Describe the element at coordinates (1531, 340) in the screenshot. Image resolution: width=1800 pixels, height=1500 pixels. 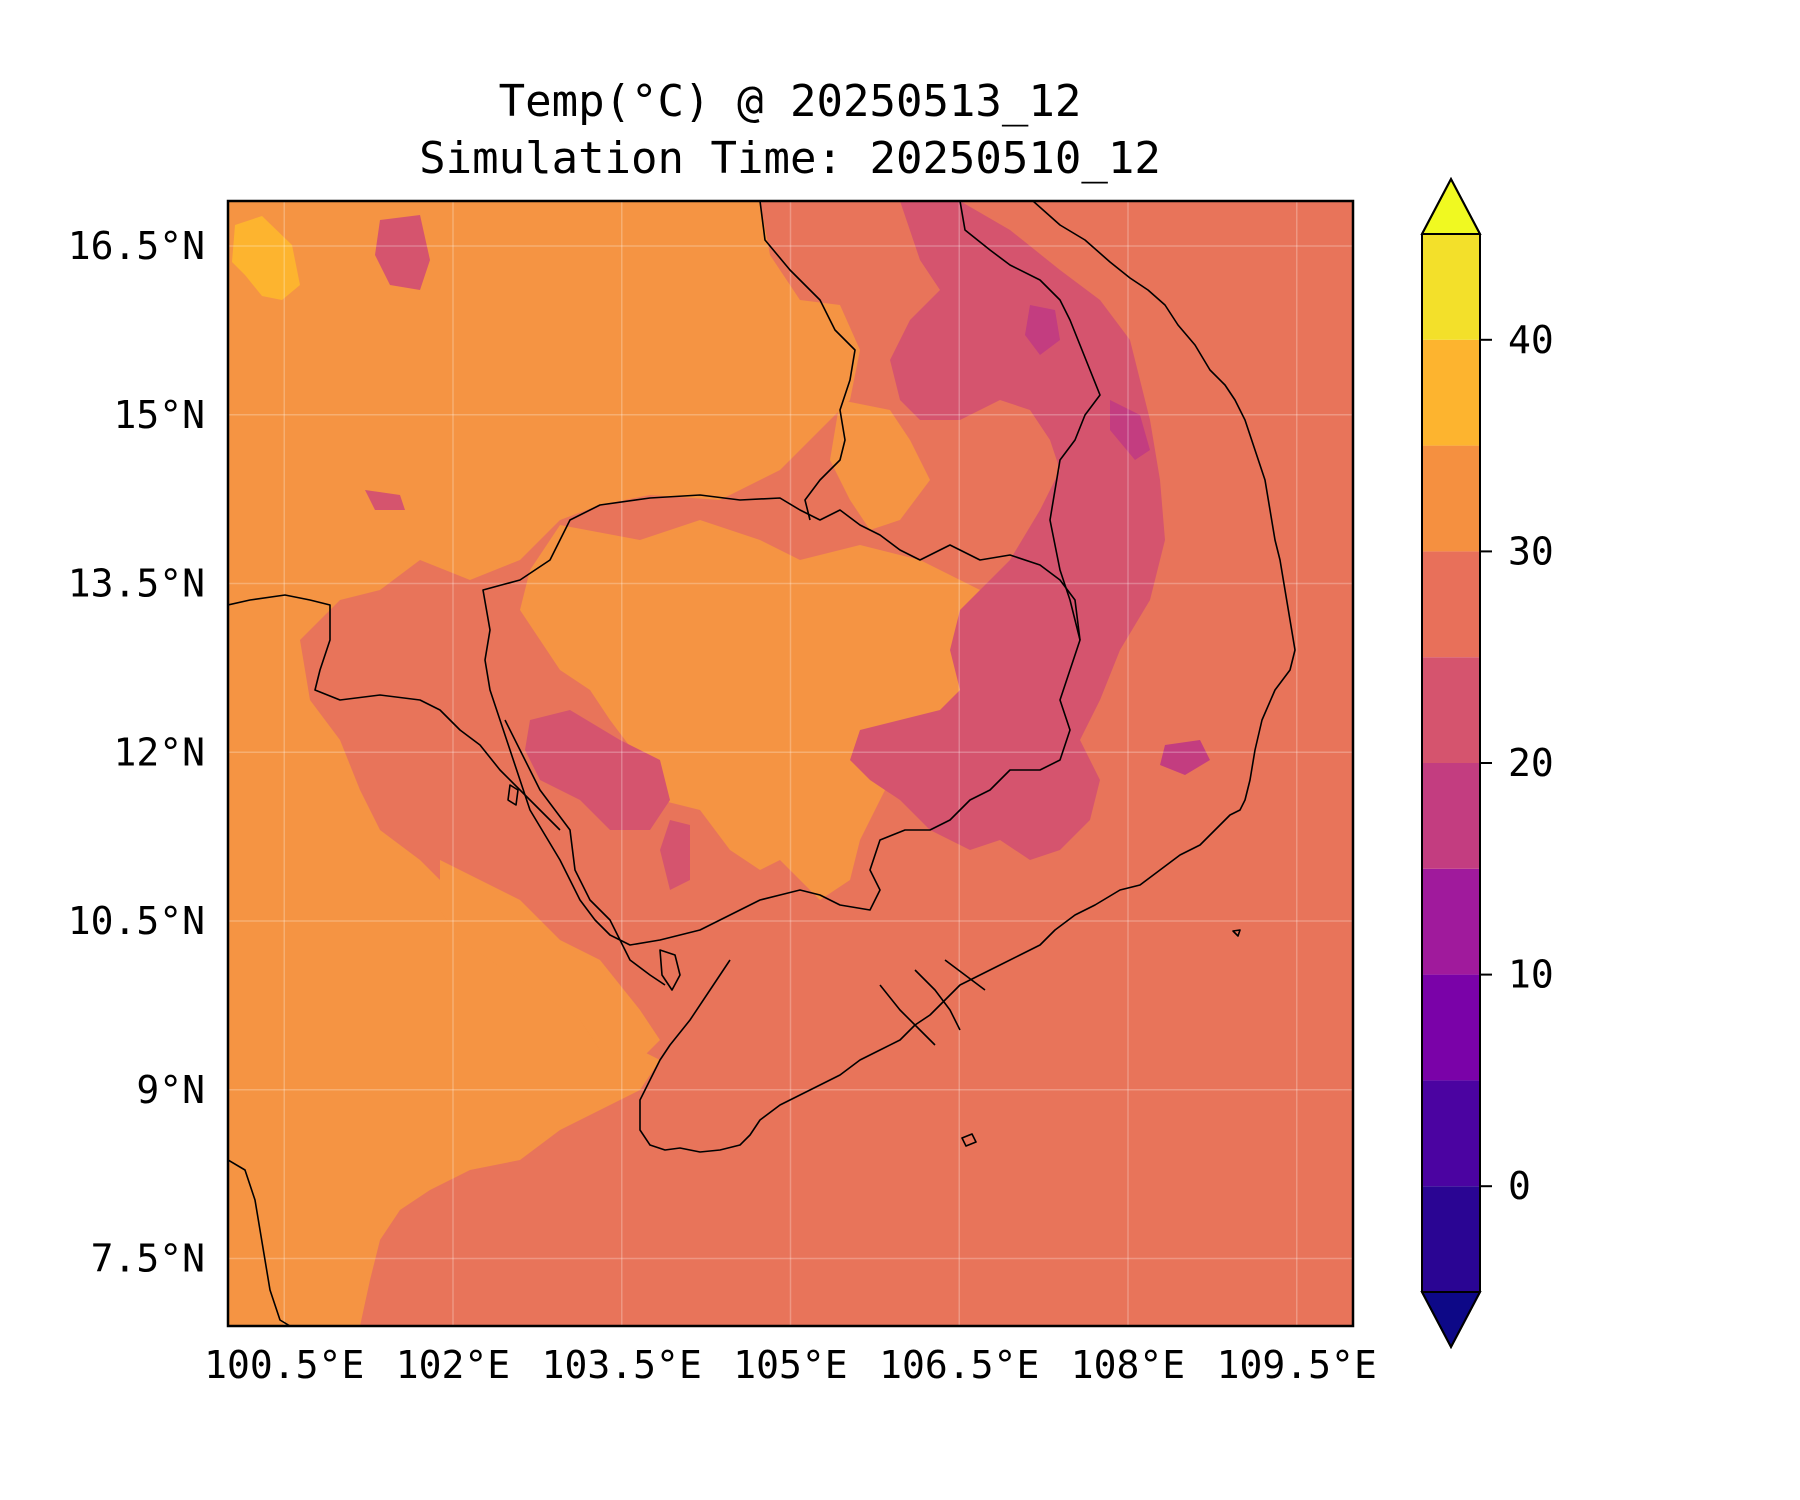
I see `colorbar-tick-label: 40` at that location.